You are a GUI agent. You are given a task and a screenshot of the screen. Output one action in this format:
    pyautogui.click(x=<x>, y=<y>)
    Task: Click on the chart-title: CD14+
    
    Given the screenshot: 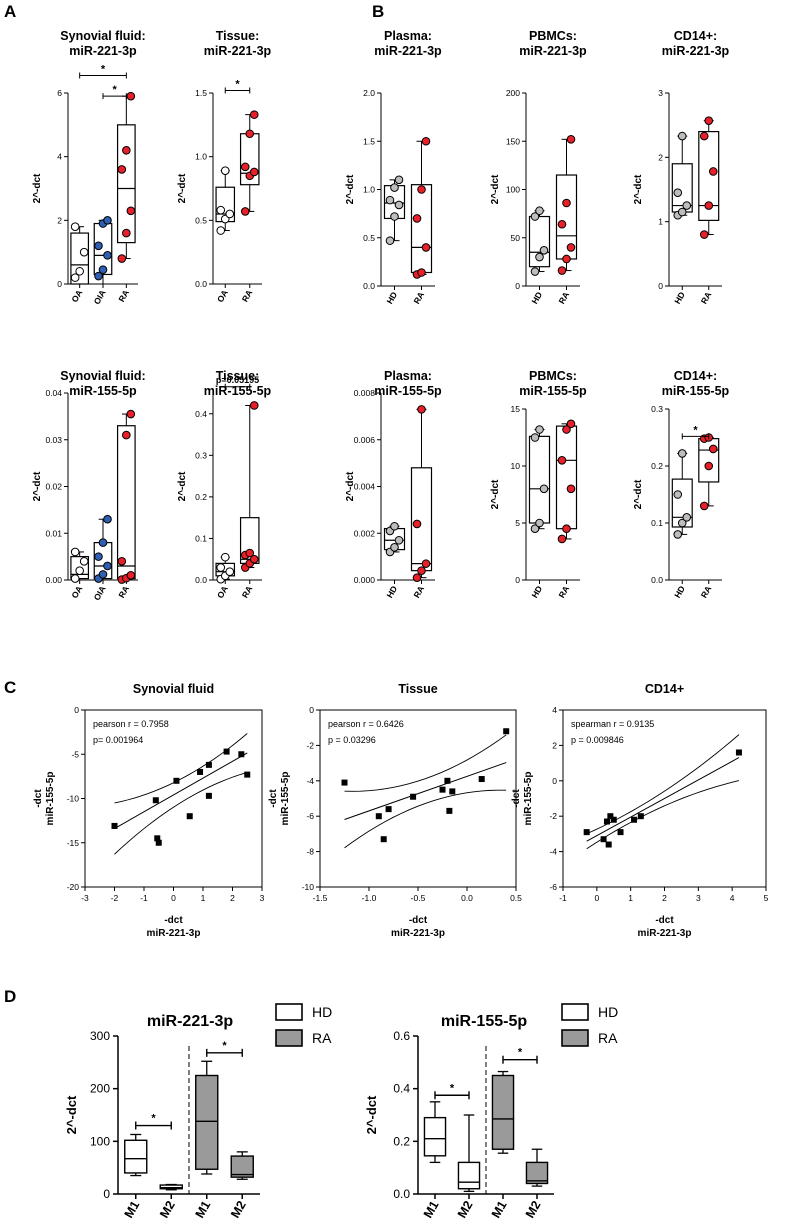 What is the action you would take?
    pyautogui.click(x=664, y=689)
    